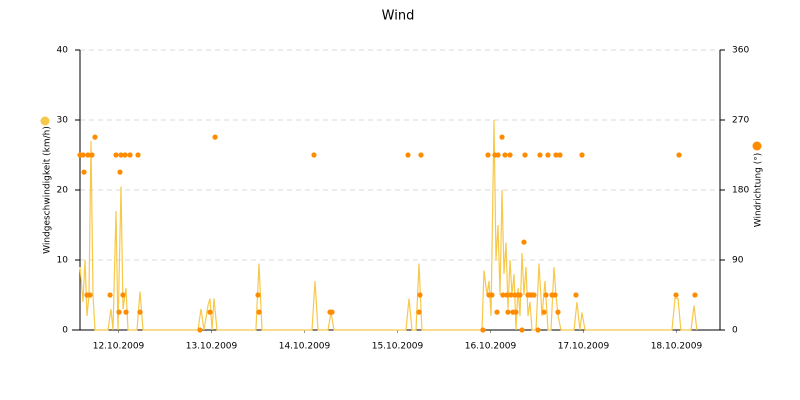 This screenshot has height=400, width=800. What do you see at coordinates (491, 347) in the screenshot?
I see `x-tick-label: 16.10.2009` at bounding box center [491, 347].